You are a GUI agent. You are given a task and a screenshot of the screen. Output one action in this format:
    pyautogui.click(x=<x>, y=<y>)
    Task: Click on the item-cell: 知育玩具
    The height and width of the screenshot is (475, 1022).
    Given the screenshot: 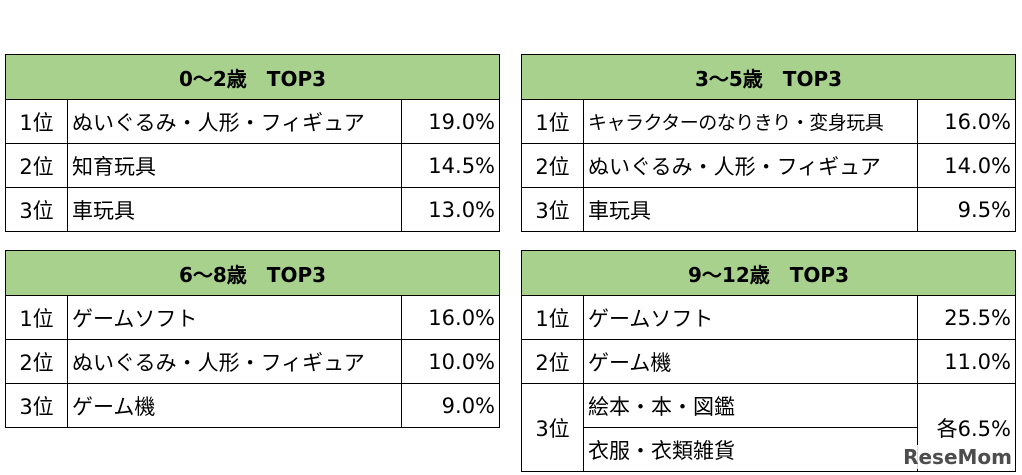 What is the action you would take?
    pyautogui.click(x=234, y=165)
    